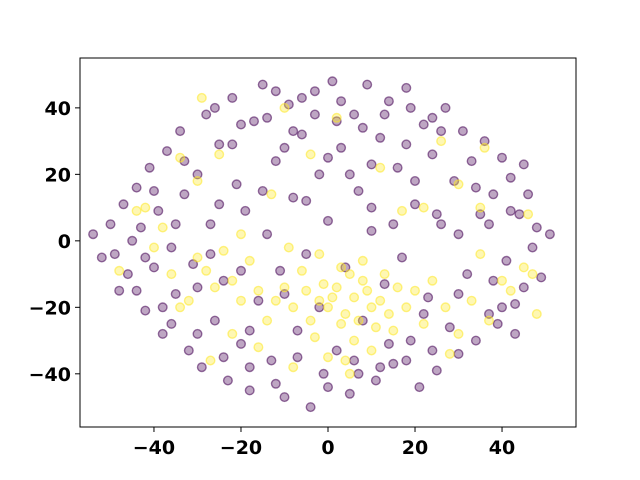  What do you see at coordinates (415, 448) in the screenshot?
I see `x-tick-label: 20` at bounding box center [415, 448].